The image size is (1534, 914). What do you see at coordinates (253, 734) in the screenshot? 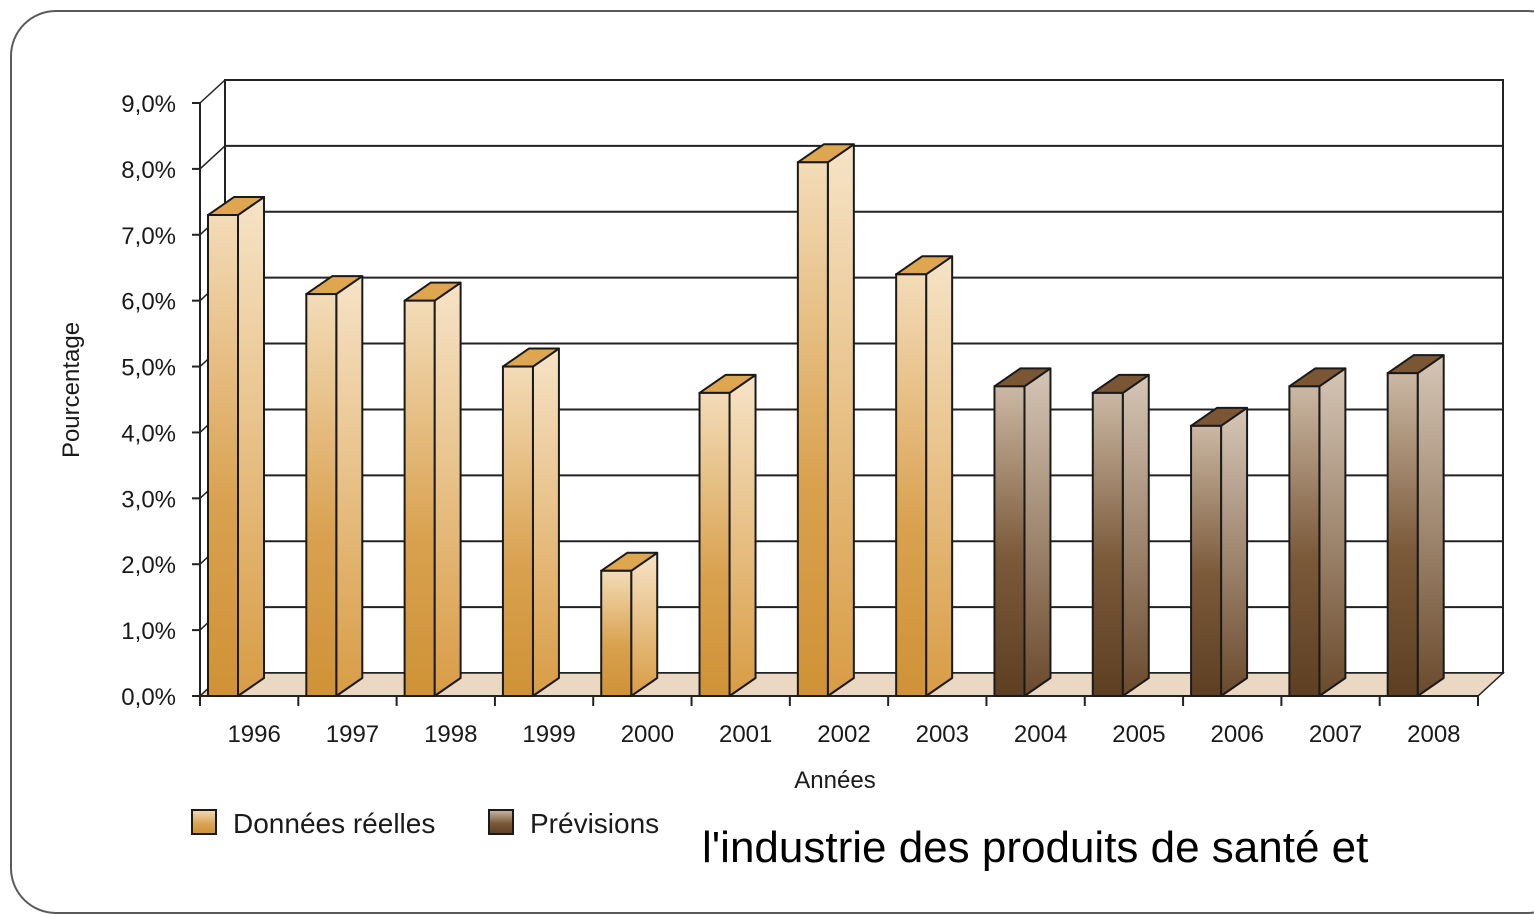
I see `x-tick-label: 1996` at bounding box center [253, 734].